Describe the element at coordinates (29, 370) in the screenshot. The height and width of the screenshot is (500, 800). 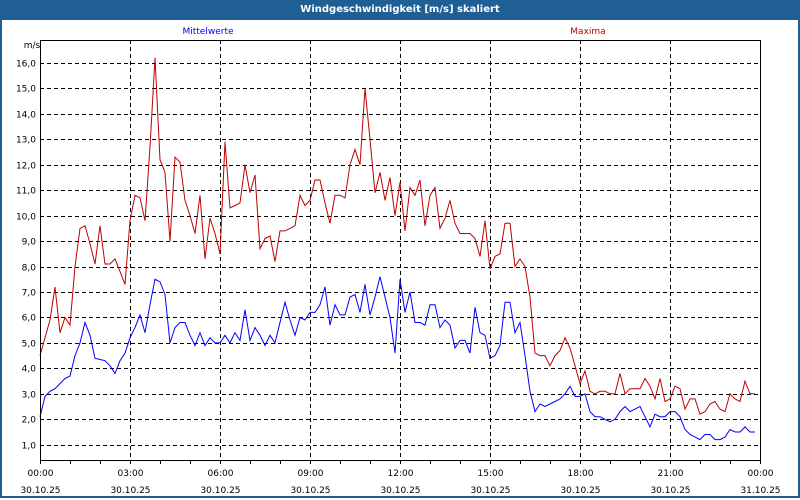
I see `y-tick-label: 4,0` at that location.